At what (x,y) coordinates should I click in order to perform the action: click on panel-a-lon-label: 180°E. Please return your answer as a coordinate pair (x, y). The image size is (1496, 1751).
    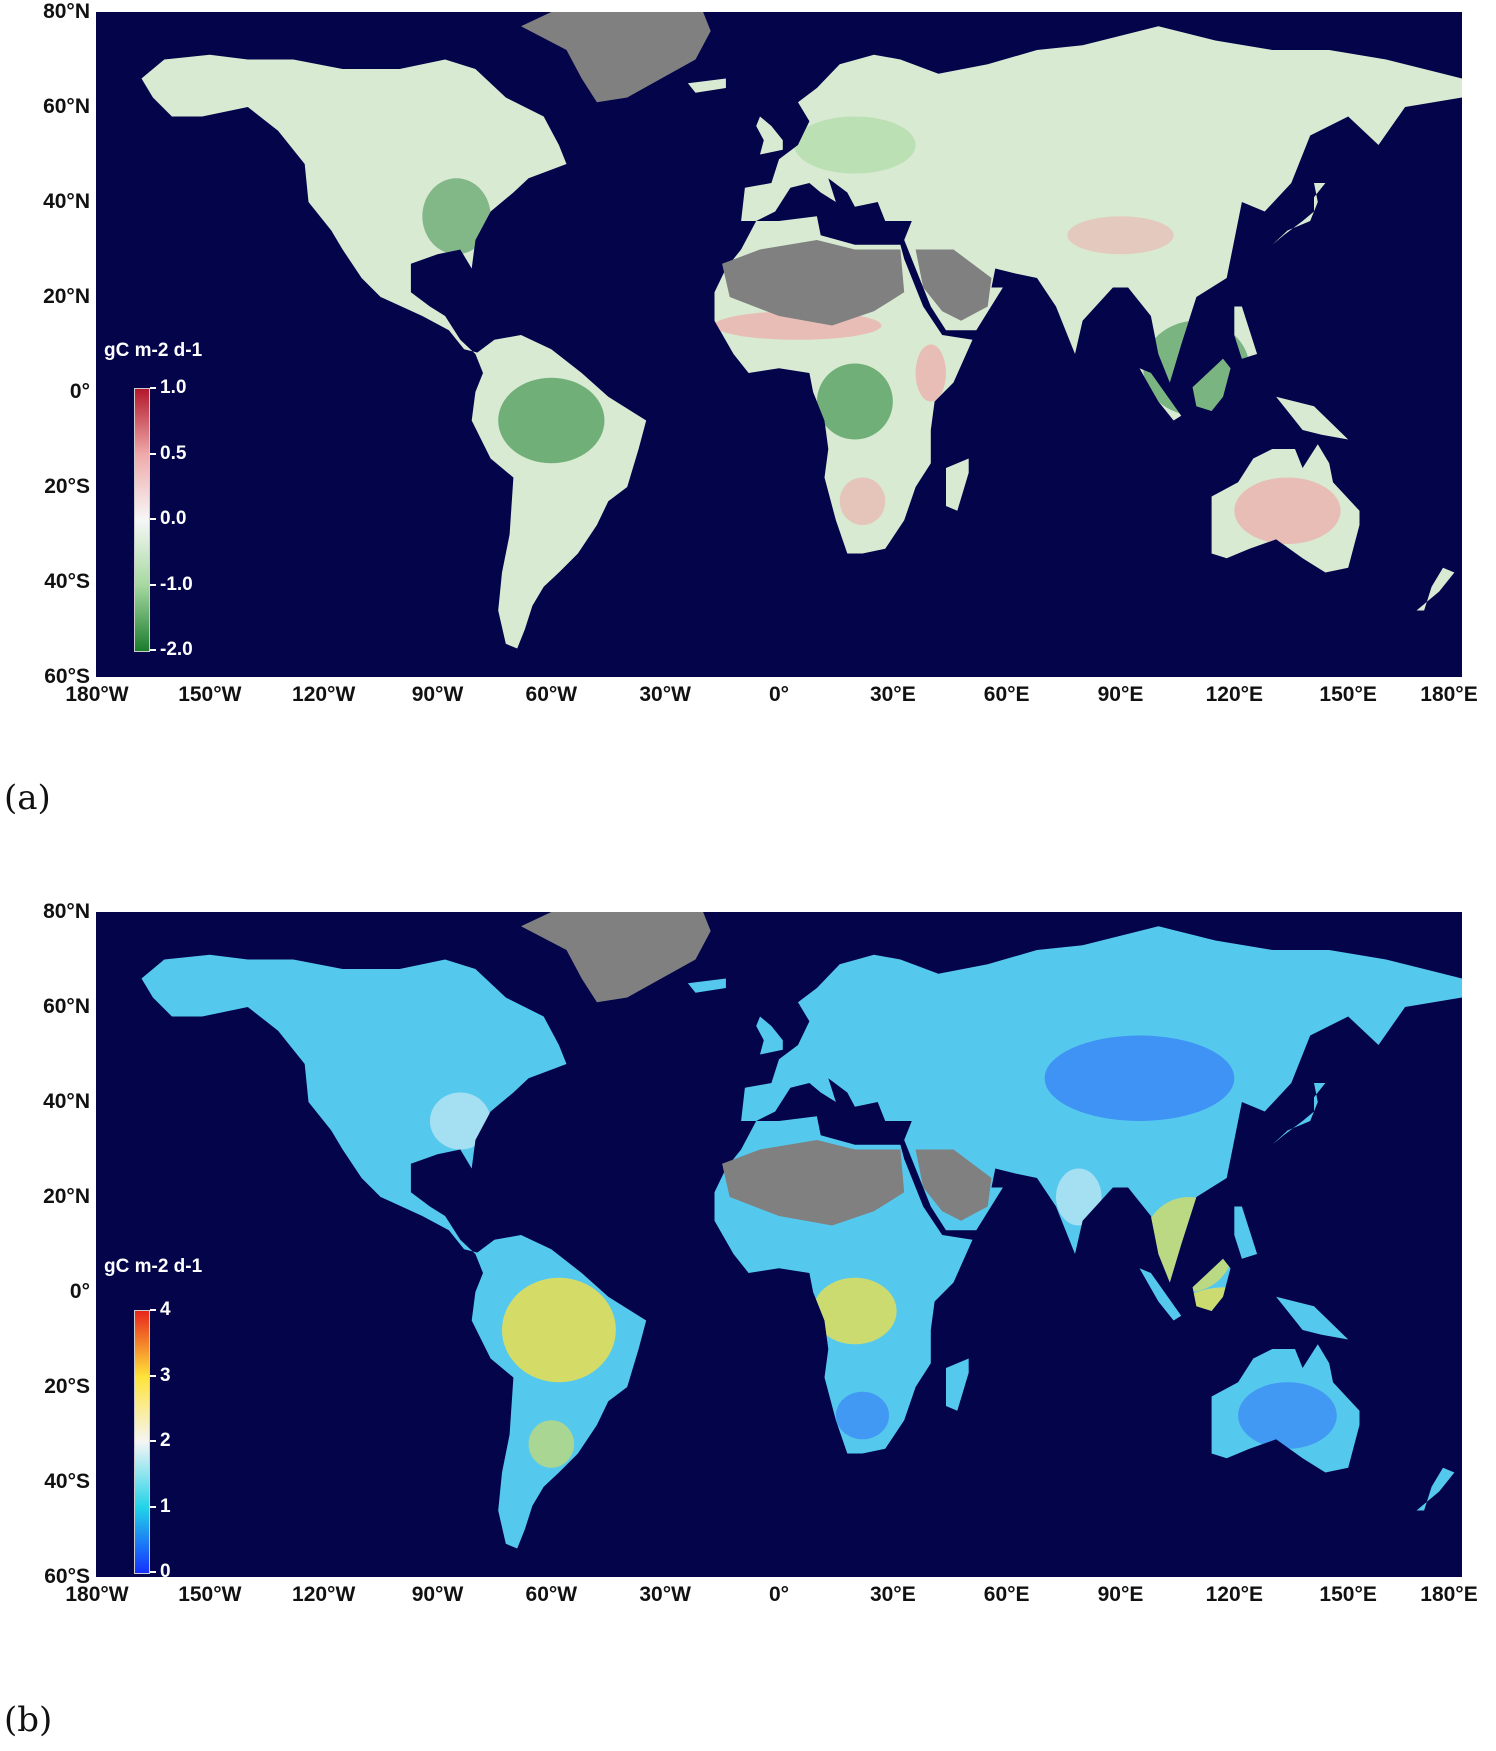
    Looking at the image, I should click on (1449, 694).